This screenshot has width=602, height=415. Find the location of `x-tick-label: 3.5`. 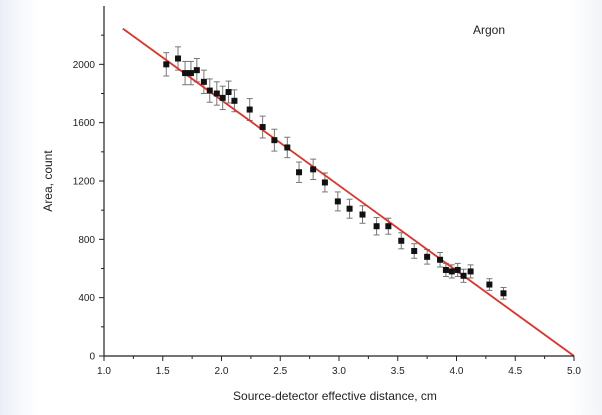

x-tick-label: 3.5 is located at coordinates (398, 371).